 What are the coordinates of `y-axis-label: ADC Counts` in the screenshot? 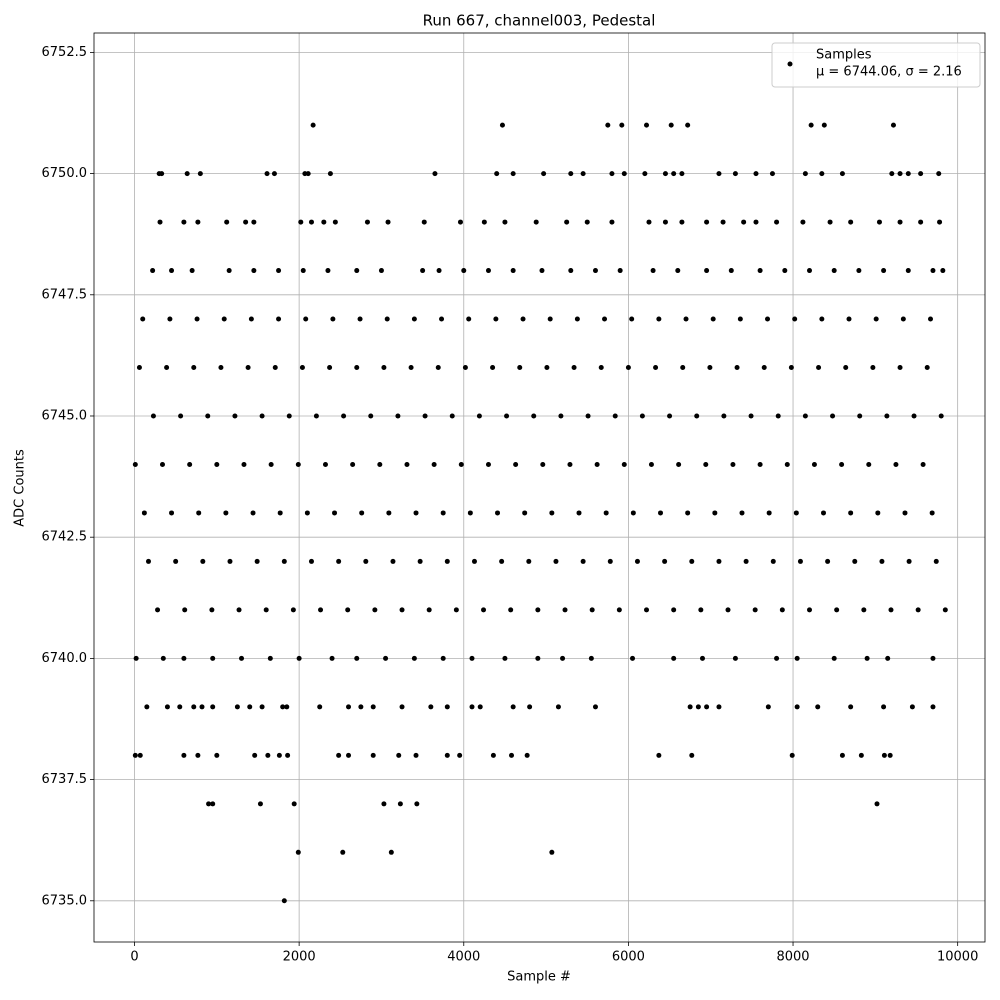 It's located at (20, 488).